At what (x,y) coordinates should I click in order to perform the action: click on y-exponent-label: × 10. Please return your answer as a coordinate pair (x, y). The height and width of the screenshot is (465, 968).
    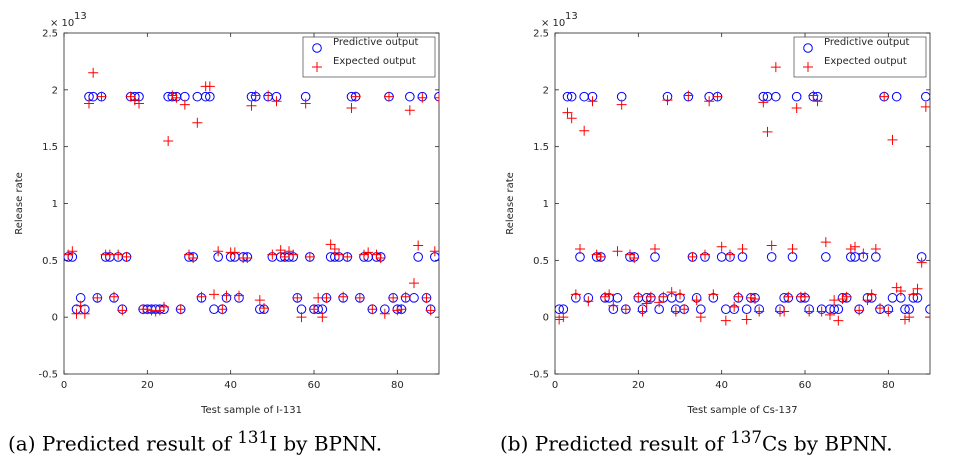
    Looking at the image, I should click on (62, 23).